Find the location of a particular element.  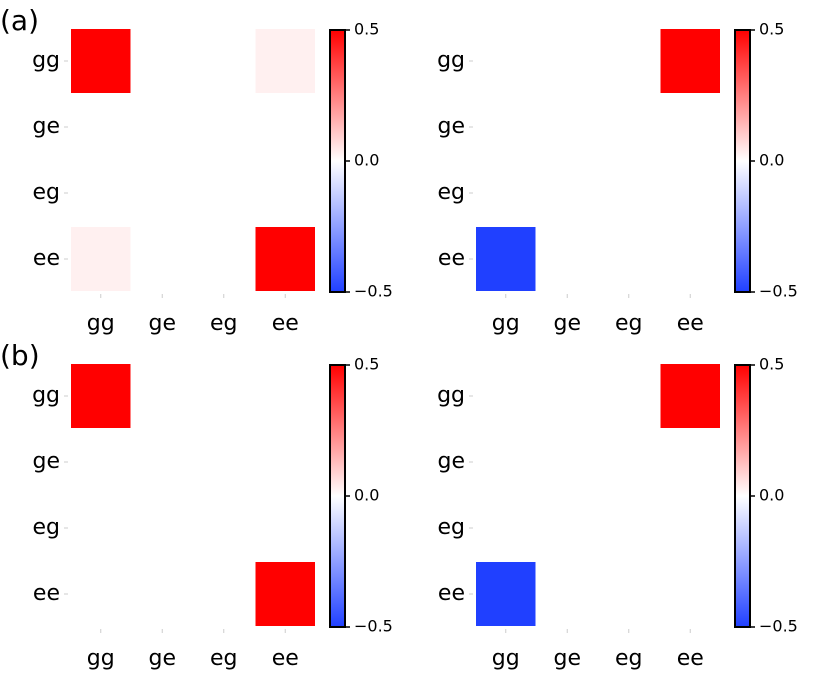

panel-label: (b) is located at coordinates (20, 355).